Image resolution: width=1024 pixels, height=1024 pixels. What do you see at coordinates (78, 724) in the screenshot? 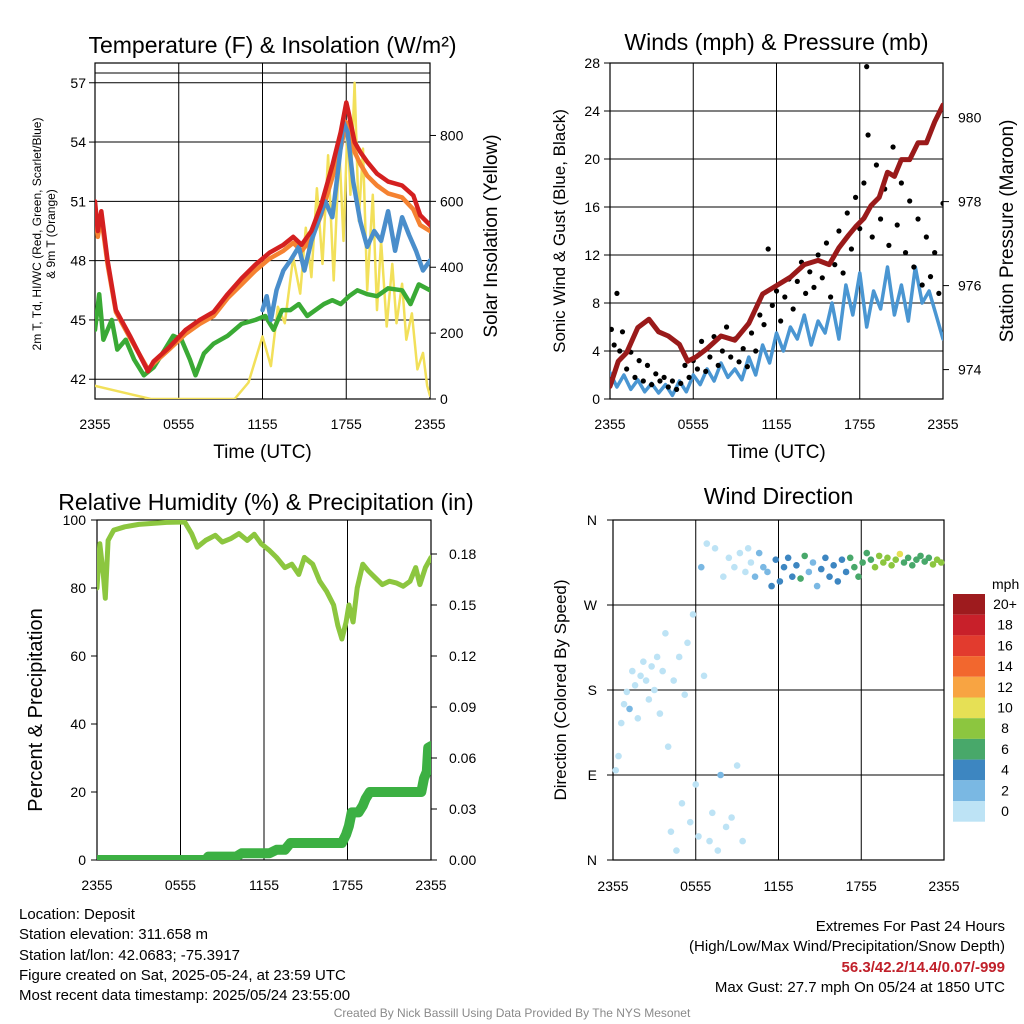
I see `rh-y-tick-label: 40` at bounding box center [78, 724].